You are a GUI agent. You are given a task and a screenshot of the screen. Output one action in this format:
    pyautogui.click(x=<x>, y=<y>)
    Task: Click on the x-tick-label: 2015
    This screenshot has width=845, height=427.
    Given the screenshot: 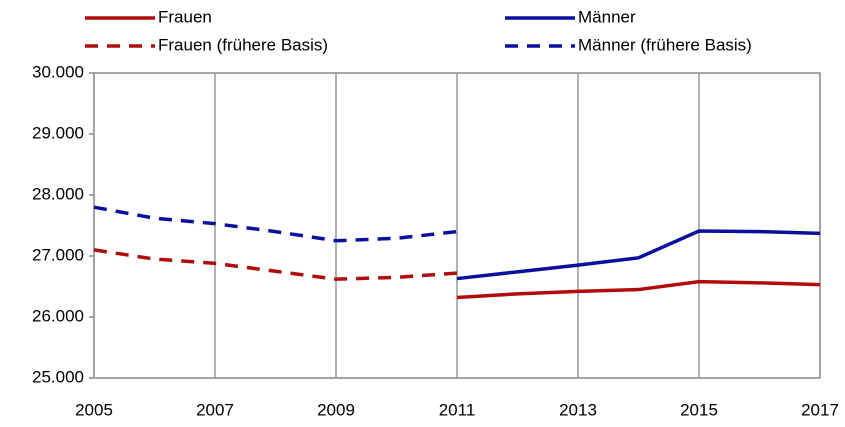 What is the action you would take?
    pyautogui.click(x=699, y=409)
    